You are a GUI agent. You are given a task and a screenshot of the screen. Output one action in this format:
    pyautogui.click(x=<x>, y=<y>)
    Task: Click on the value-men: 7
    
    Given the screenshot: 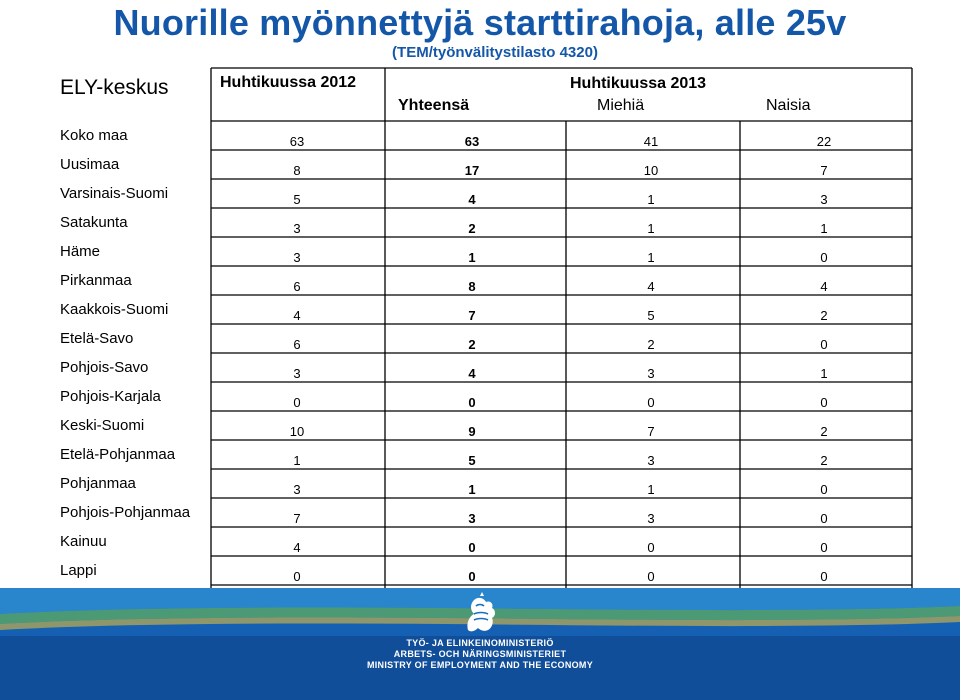 What is the action you would take?
    pyautogui.click(x=651, y=431)
    